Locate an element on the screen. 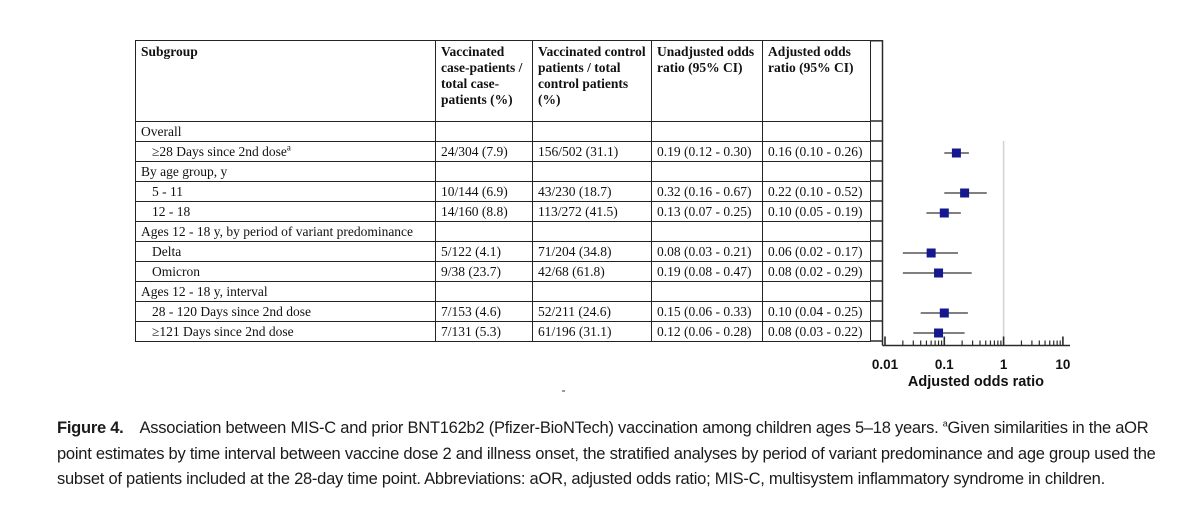 This screenshot has height=513, width=1200. figure-label: Figure 4. is located at coordinates (90, 428).